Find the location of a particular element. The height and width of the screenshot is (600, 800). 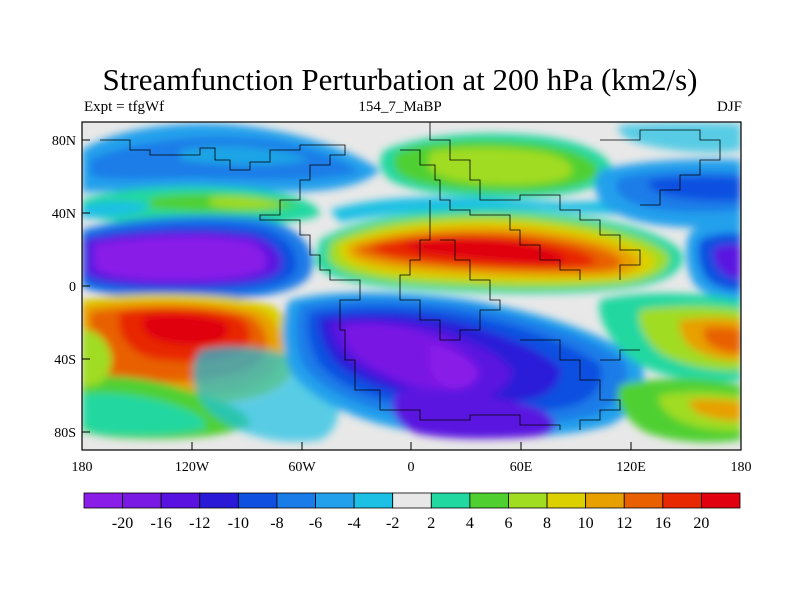

colorbar-label: 20 is located at coordinates (701, 523).